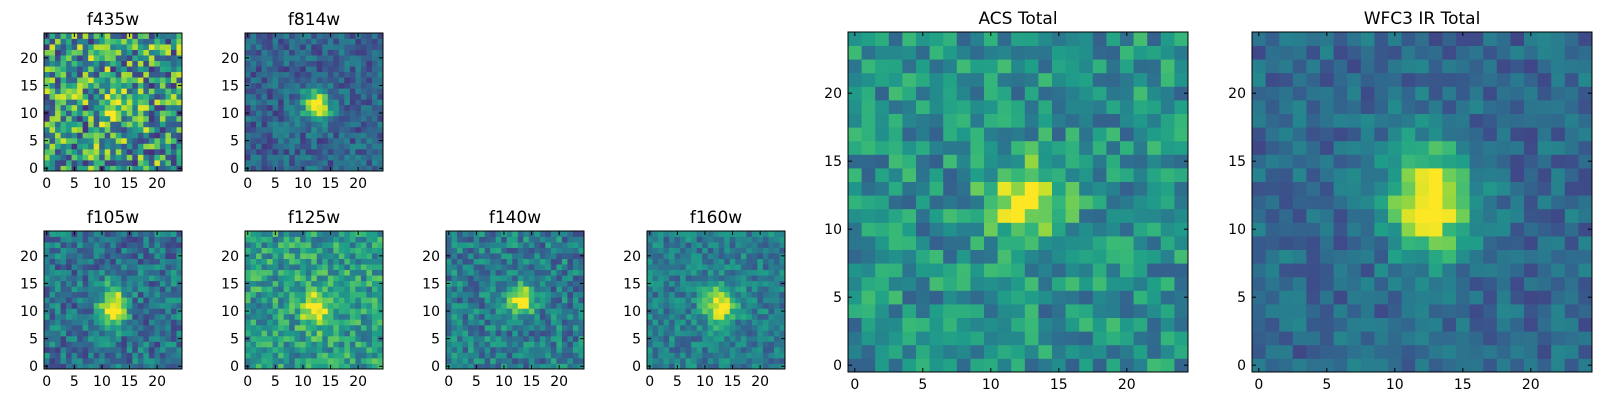  What do you see at coordinates (234, 142) in the screenshot?
I see `y-tick-label: 5` at bounding box center [234, 142].